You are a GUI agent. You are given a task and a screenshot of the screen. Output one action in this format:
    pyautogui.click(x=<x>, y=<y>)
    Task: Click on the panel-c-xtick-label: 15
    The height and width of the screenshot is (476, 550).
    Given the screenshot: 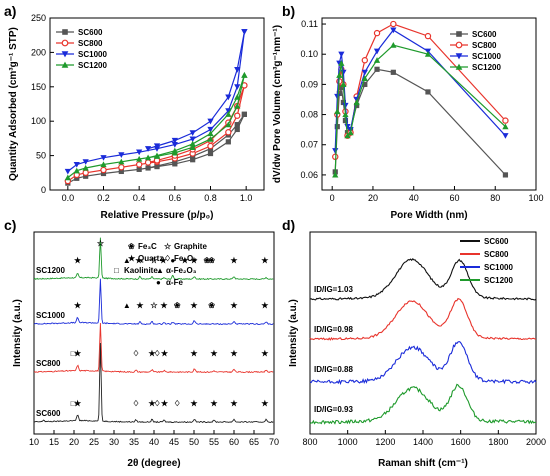 What is the action you would take?
    pyautogui.click(x=54, y=442)
    